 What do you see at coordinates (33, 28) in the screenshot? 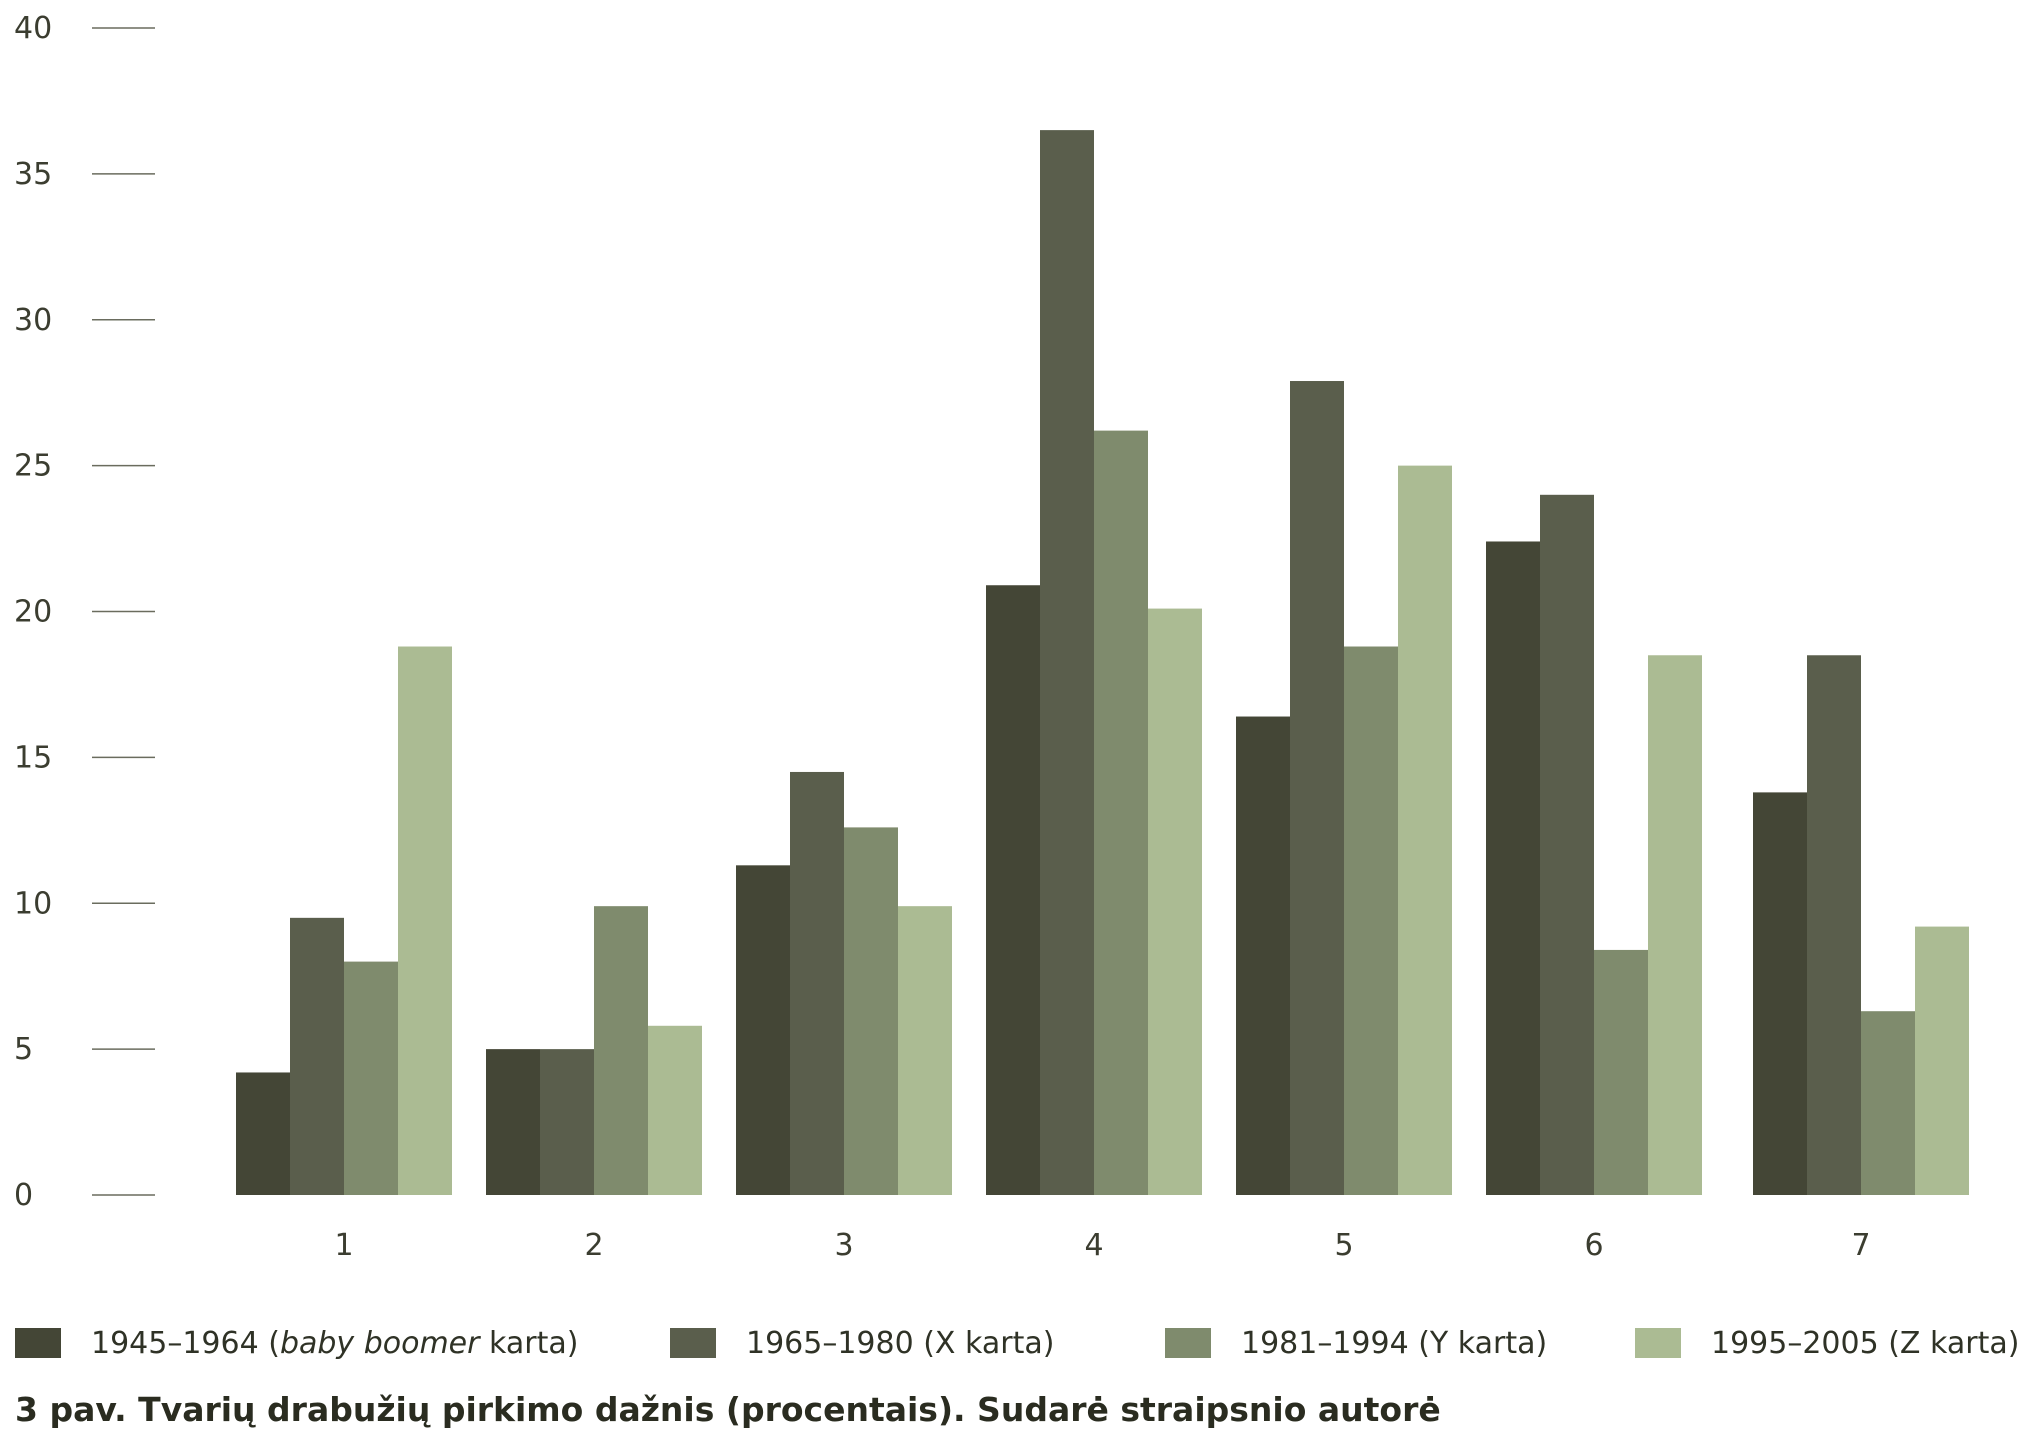
I see `y-tick-label: 40` at bounding box center [33, 28].